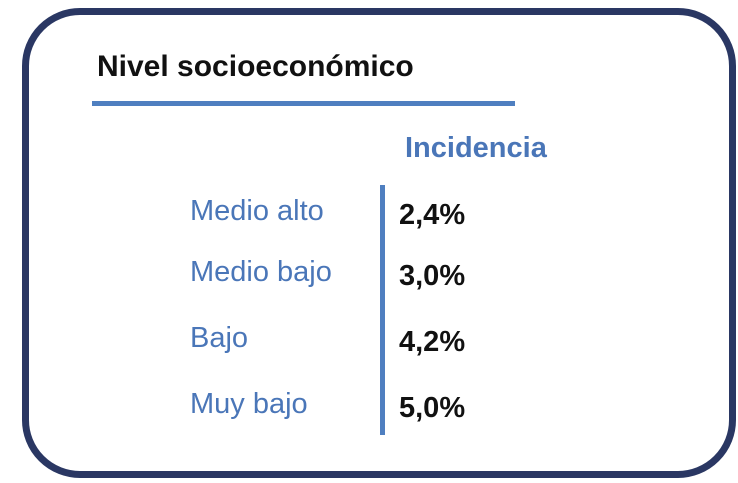 This screenshot has height=483, width=738. What do you see at coordinates (432, 276) in the screenshot?
I see `row-value: 3,0%` at bounding box center [432, 276].